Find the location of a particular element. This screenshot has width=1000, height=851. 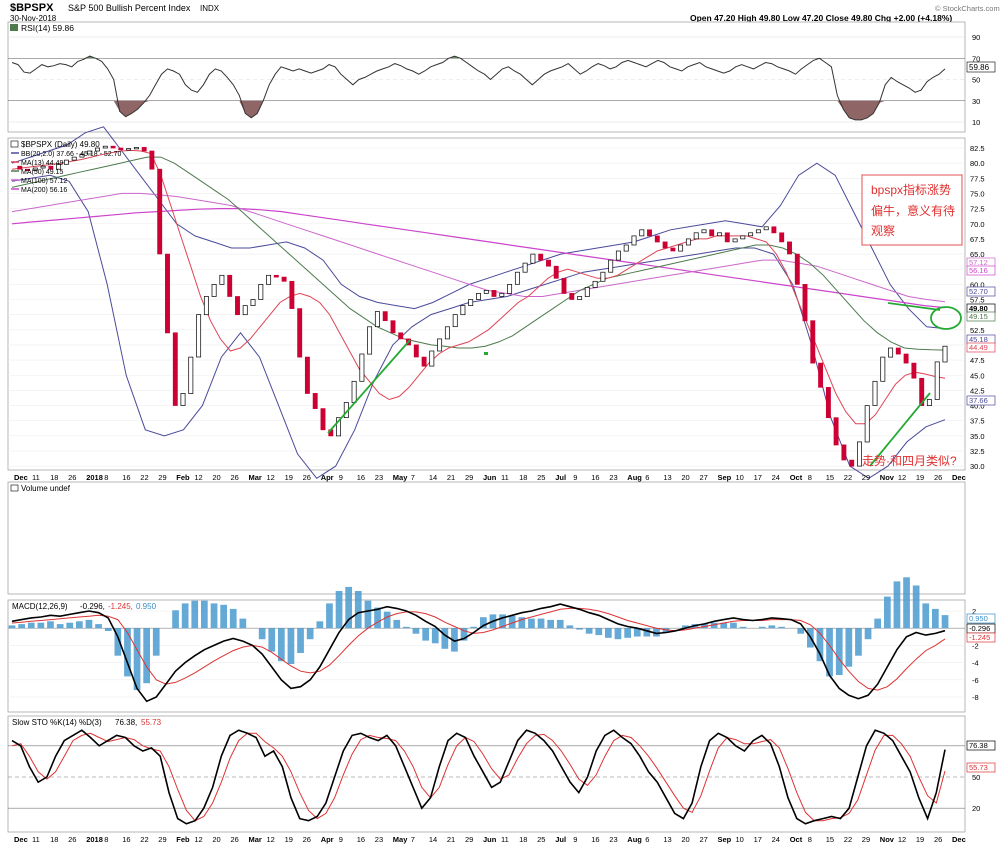

chart-index-name: S&P 500 Bullish Percent Index is located at coordinates (129, 8).